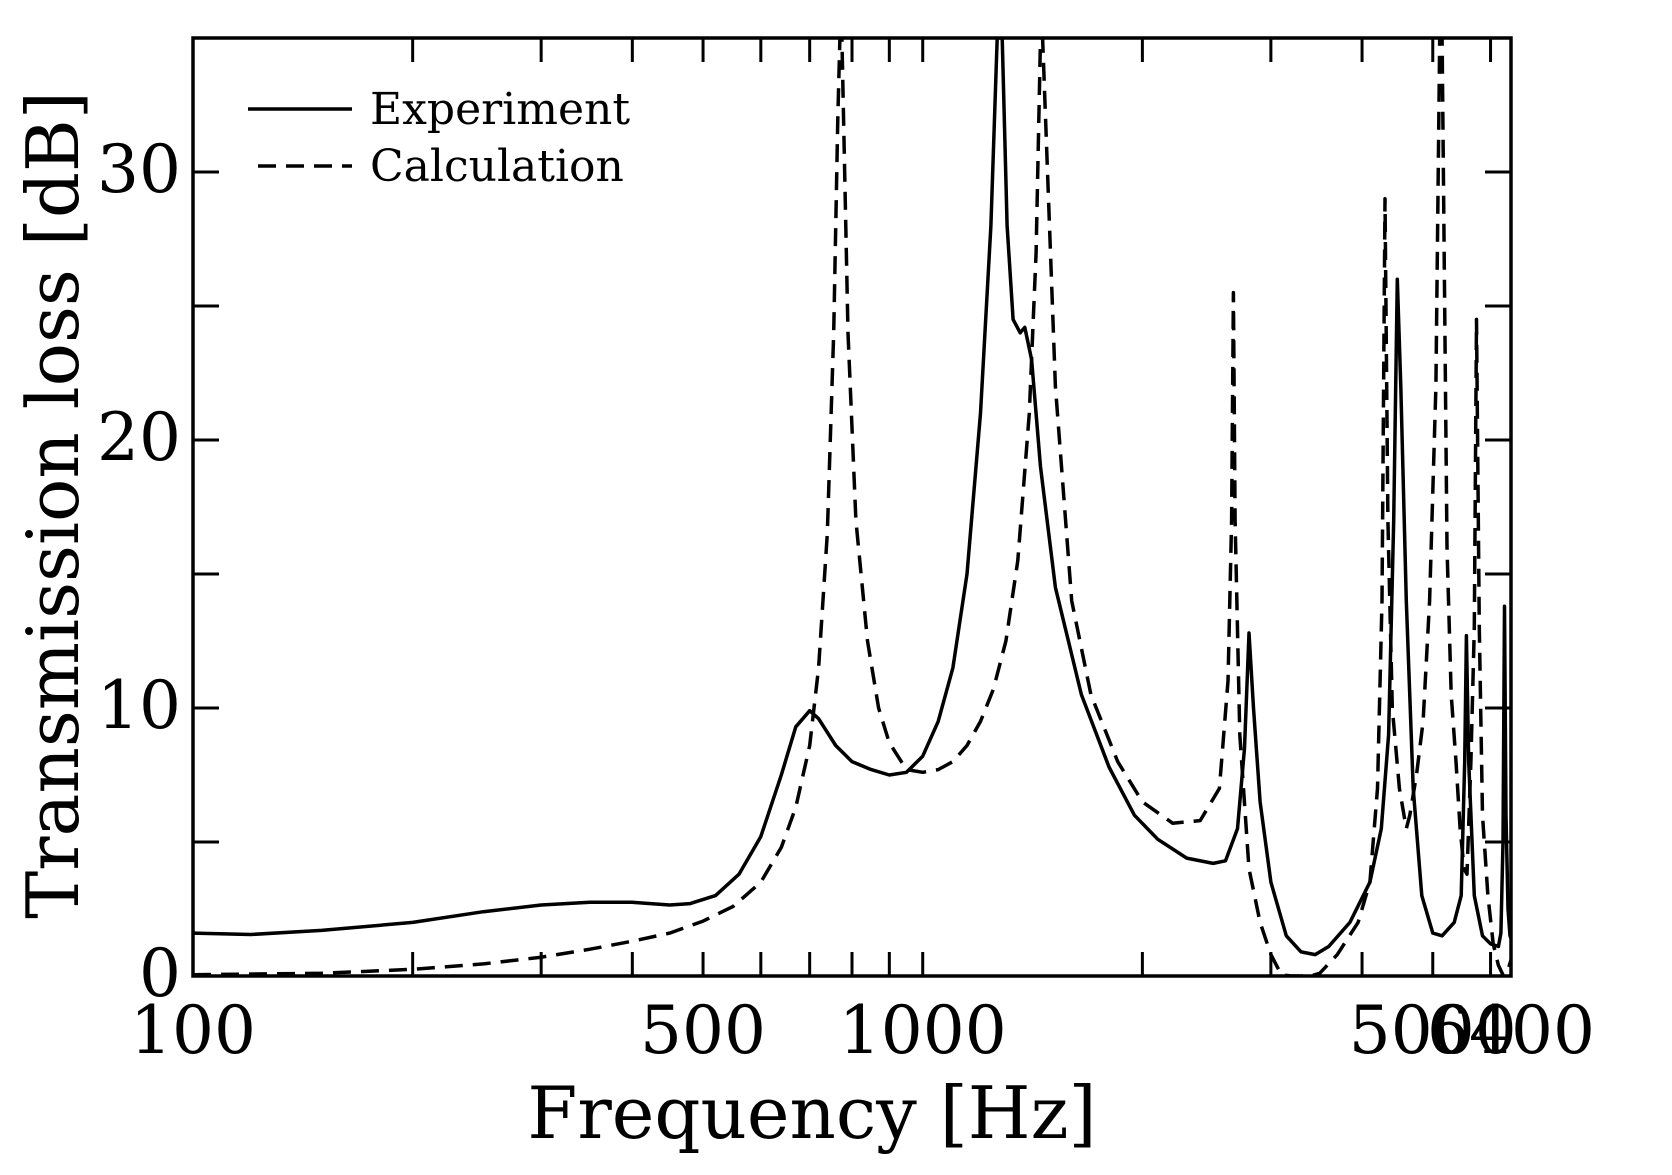  Describe the element at coordinates (139, 169) in the screenshot. I see `y-tick-label: 30` at that location.